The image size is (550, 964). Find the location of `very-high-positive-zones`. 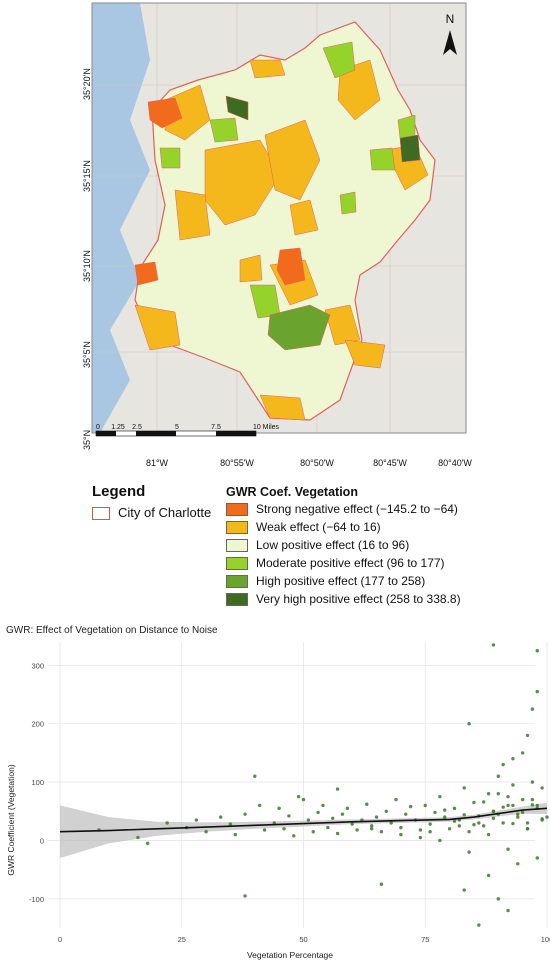

very-high-positive-zones is located at coordinates (323, 129).